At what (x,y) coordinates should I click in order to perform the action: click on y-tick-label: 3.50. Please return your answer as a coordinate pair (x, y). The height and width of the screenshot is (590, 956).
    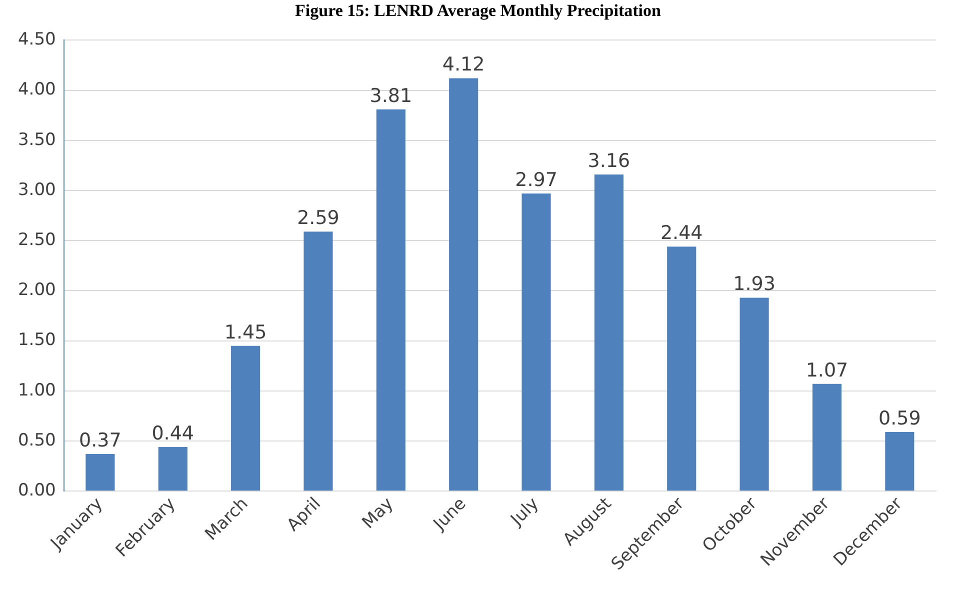
    Looking at the image, I should click on (37, 140).